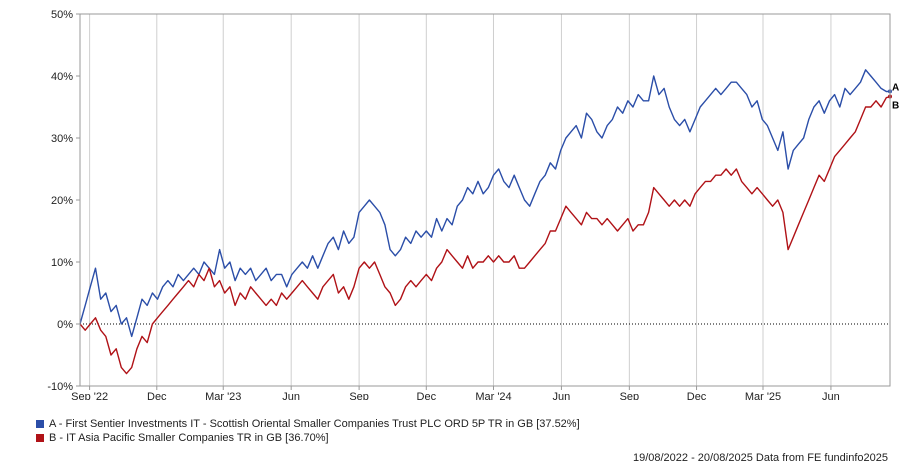 The image size is (900, 467). I want to click on x-tick-label-2: Mar '23, so click(223, 395).